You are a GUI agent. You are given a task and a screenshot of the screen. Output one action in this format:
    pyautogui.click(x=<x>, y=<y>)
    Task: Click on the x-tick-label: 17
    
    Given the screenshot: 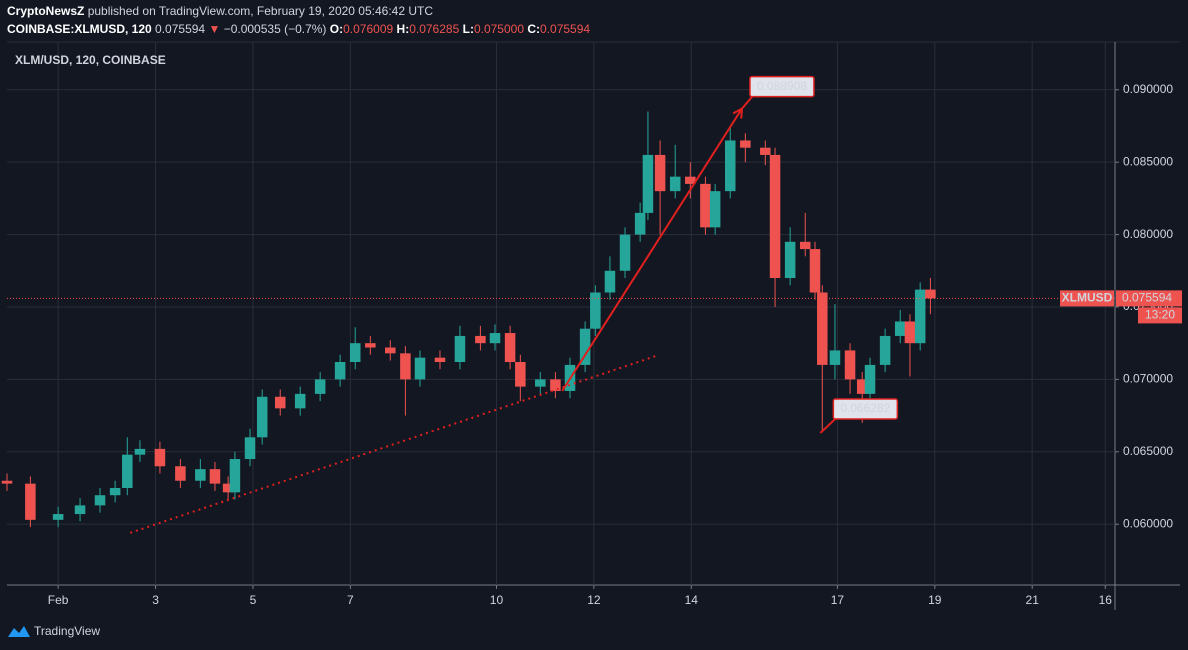 What is the action you would take?
    pyautogui.click(x=838, y=600)
    